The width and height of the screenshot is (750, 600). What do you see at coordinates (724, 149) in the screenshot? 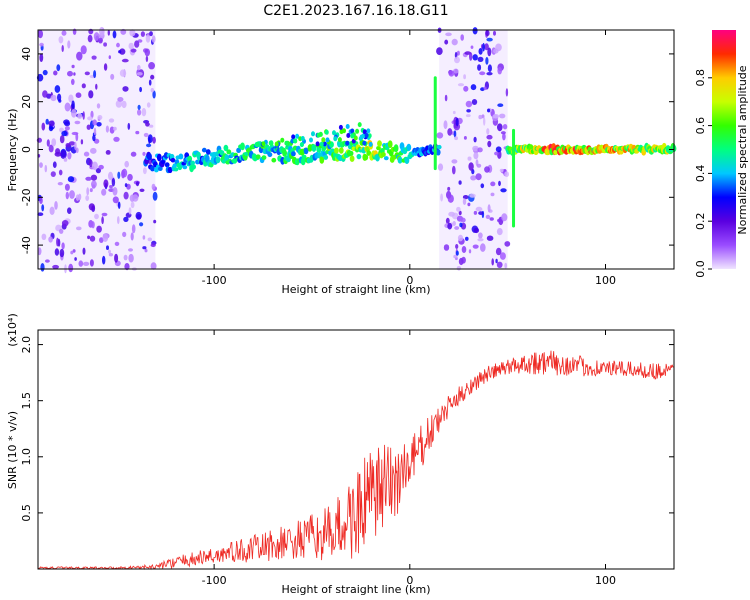
I see `colorbar-gradient` at bounding box center [724, 149].